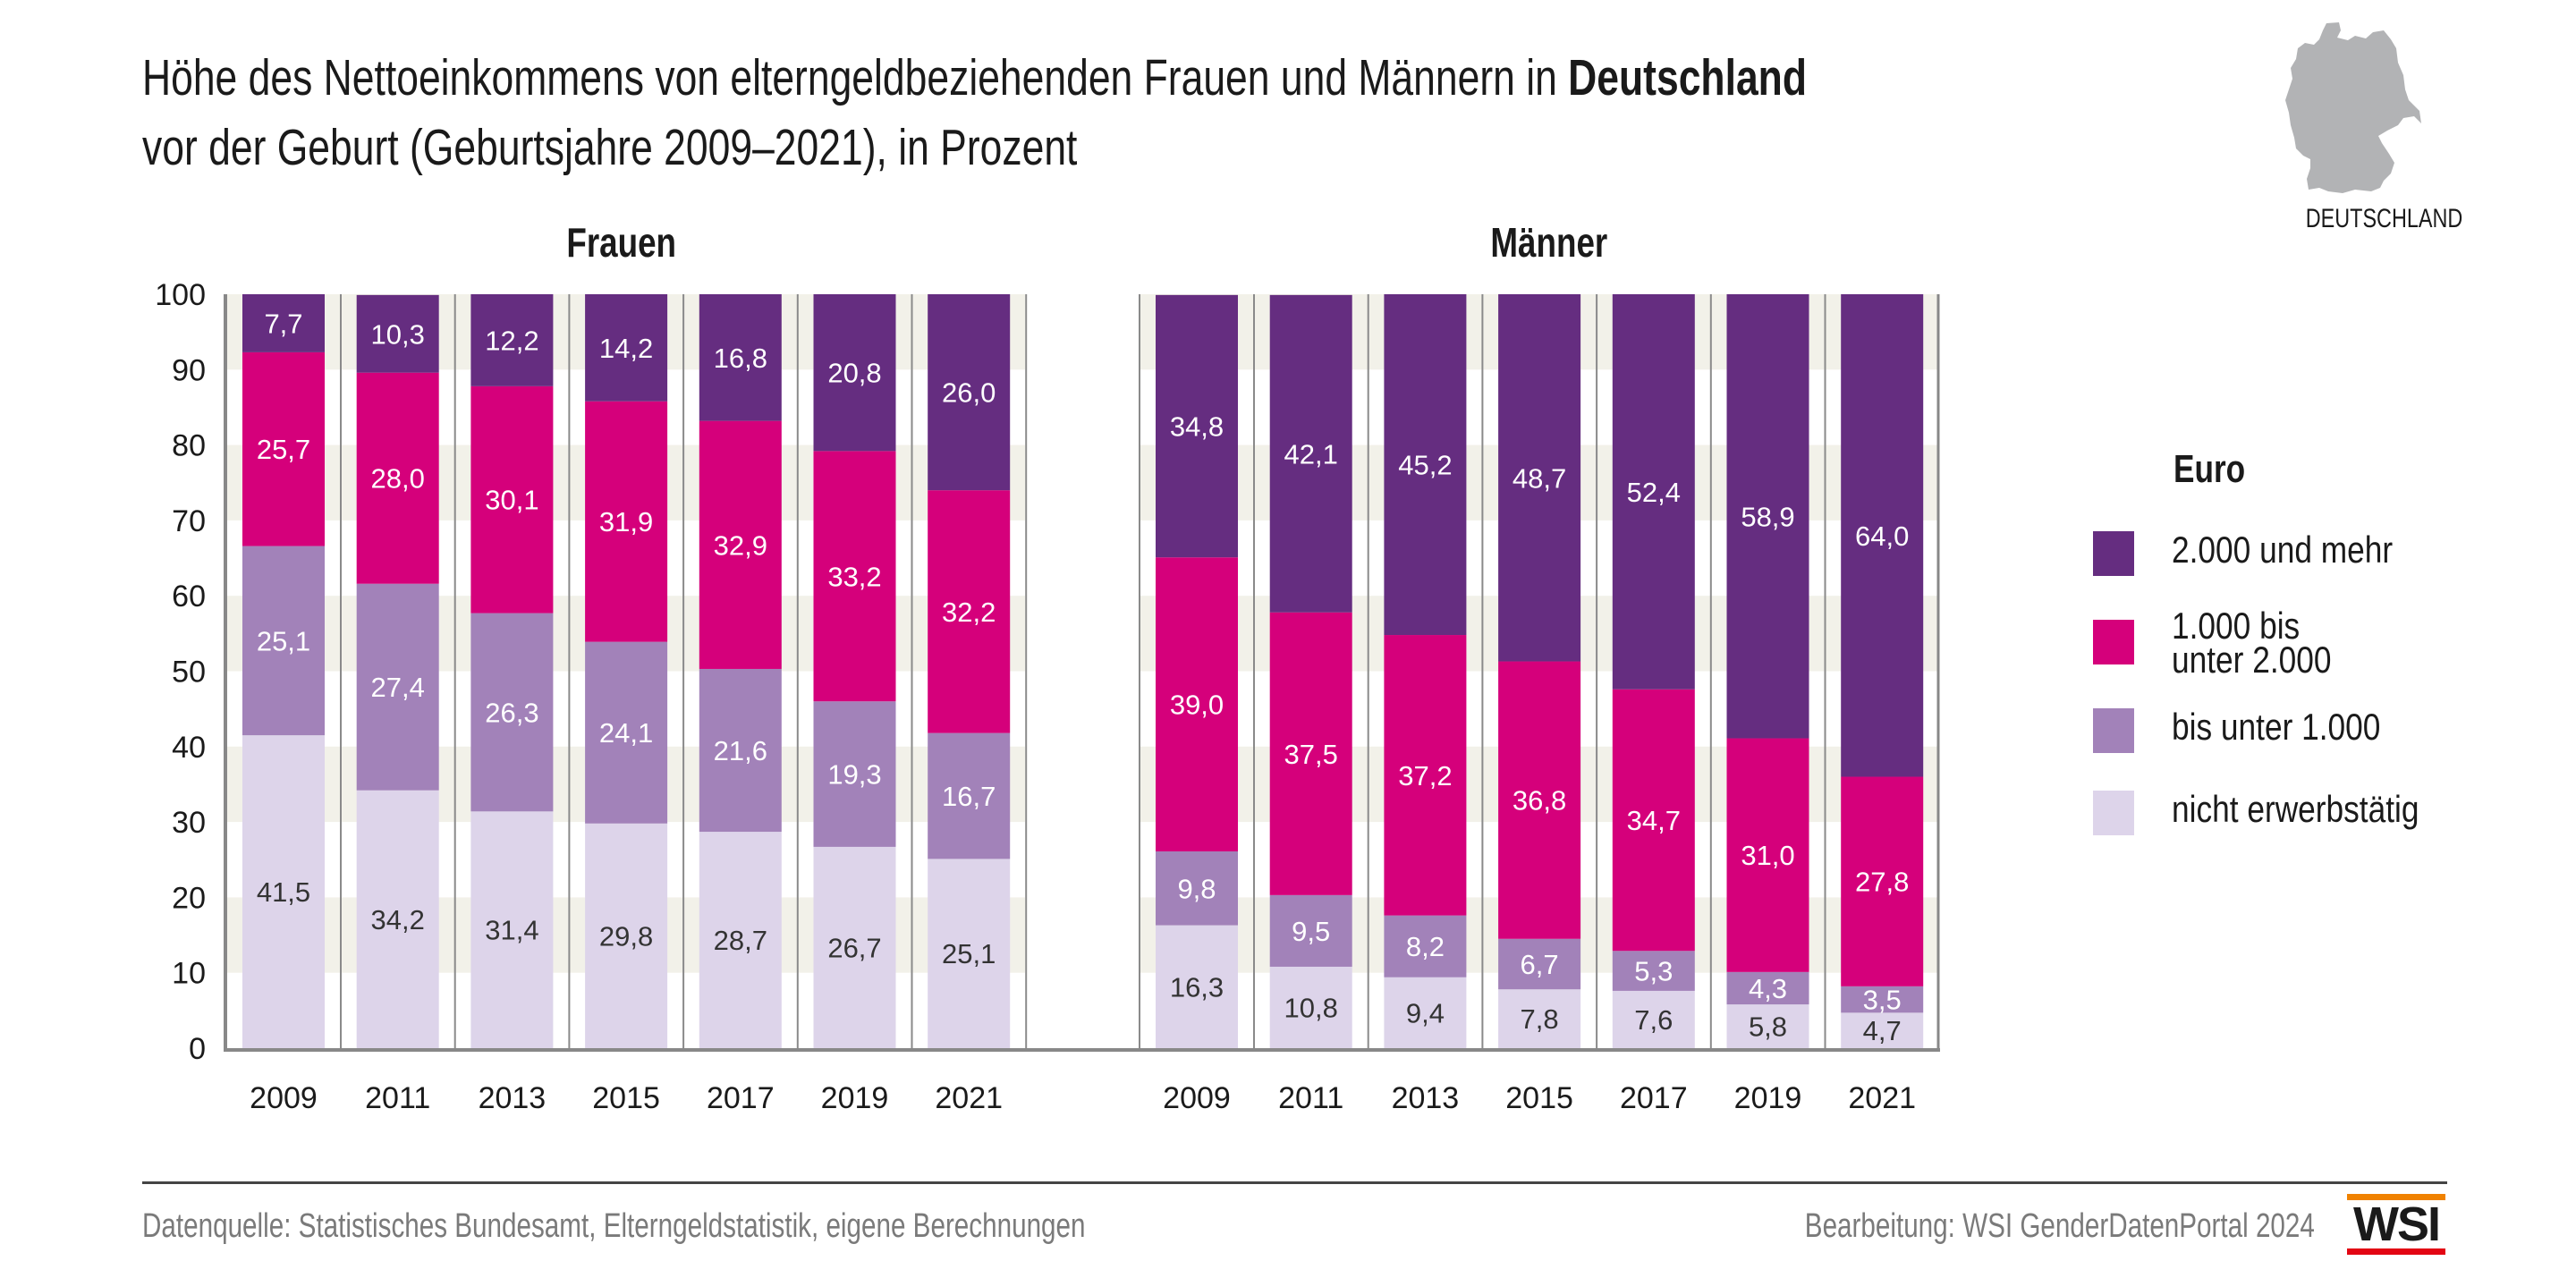  I want to click on data-label: 7,8, so click(1540, 1019).